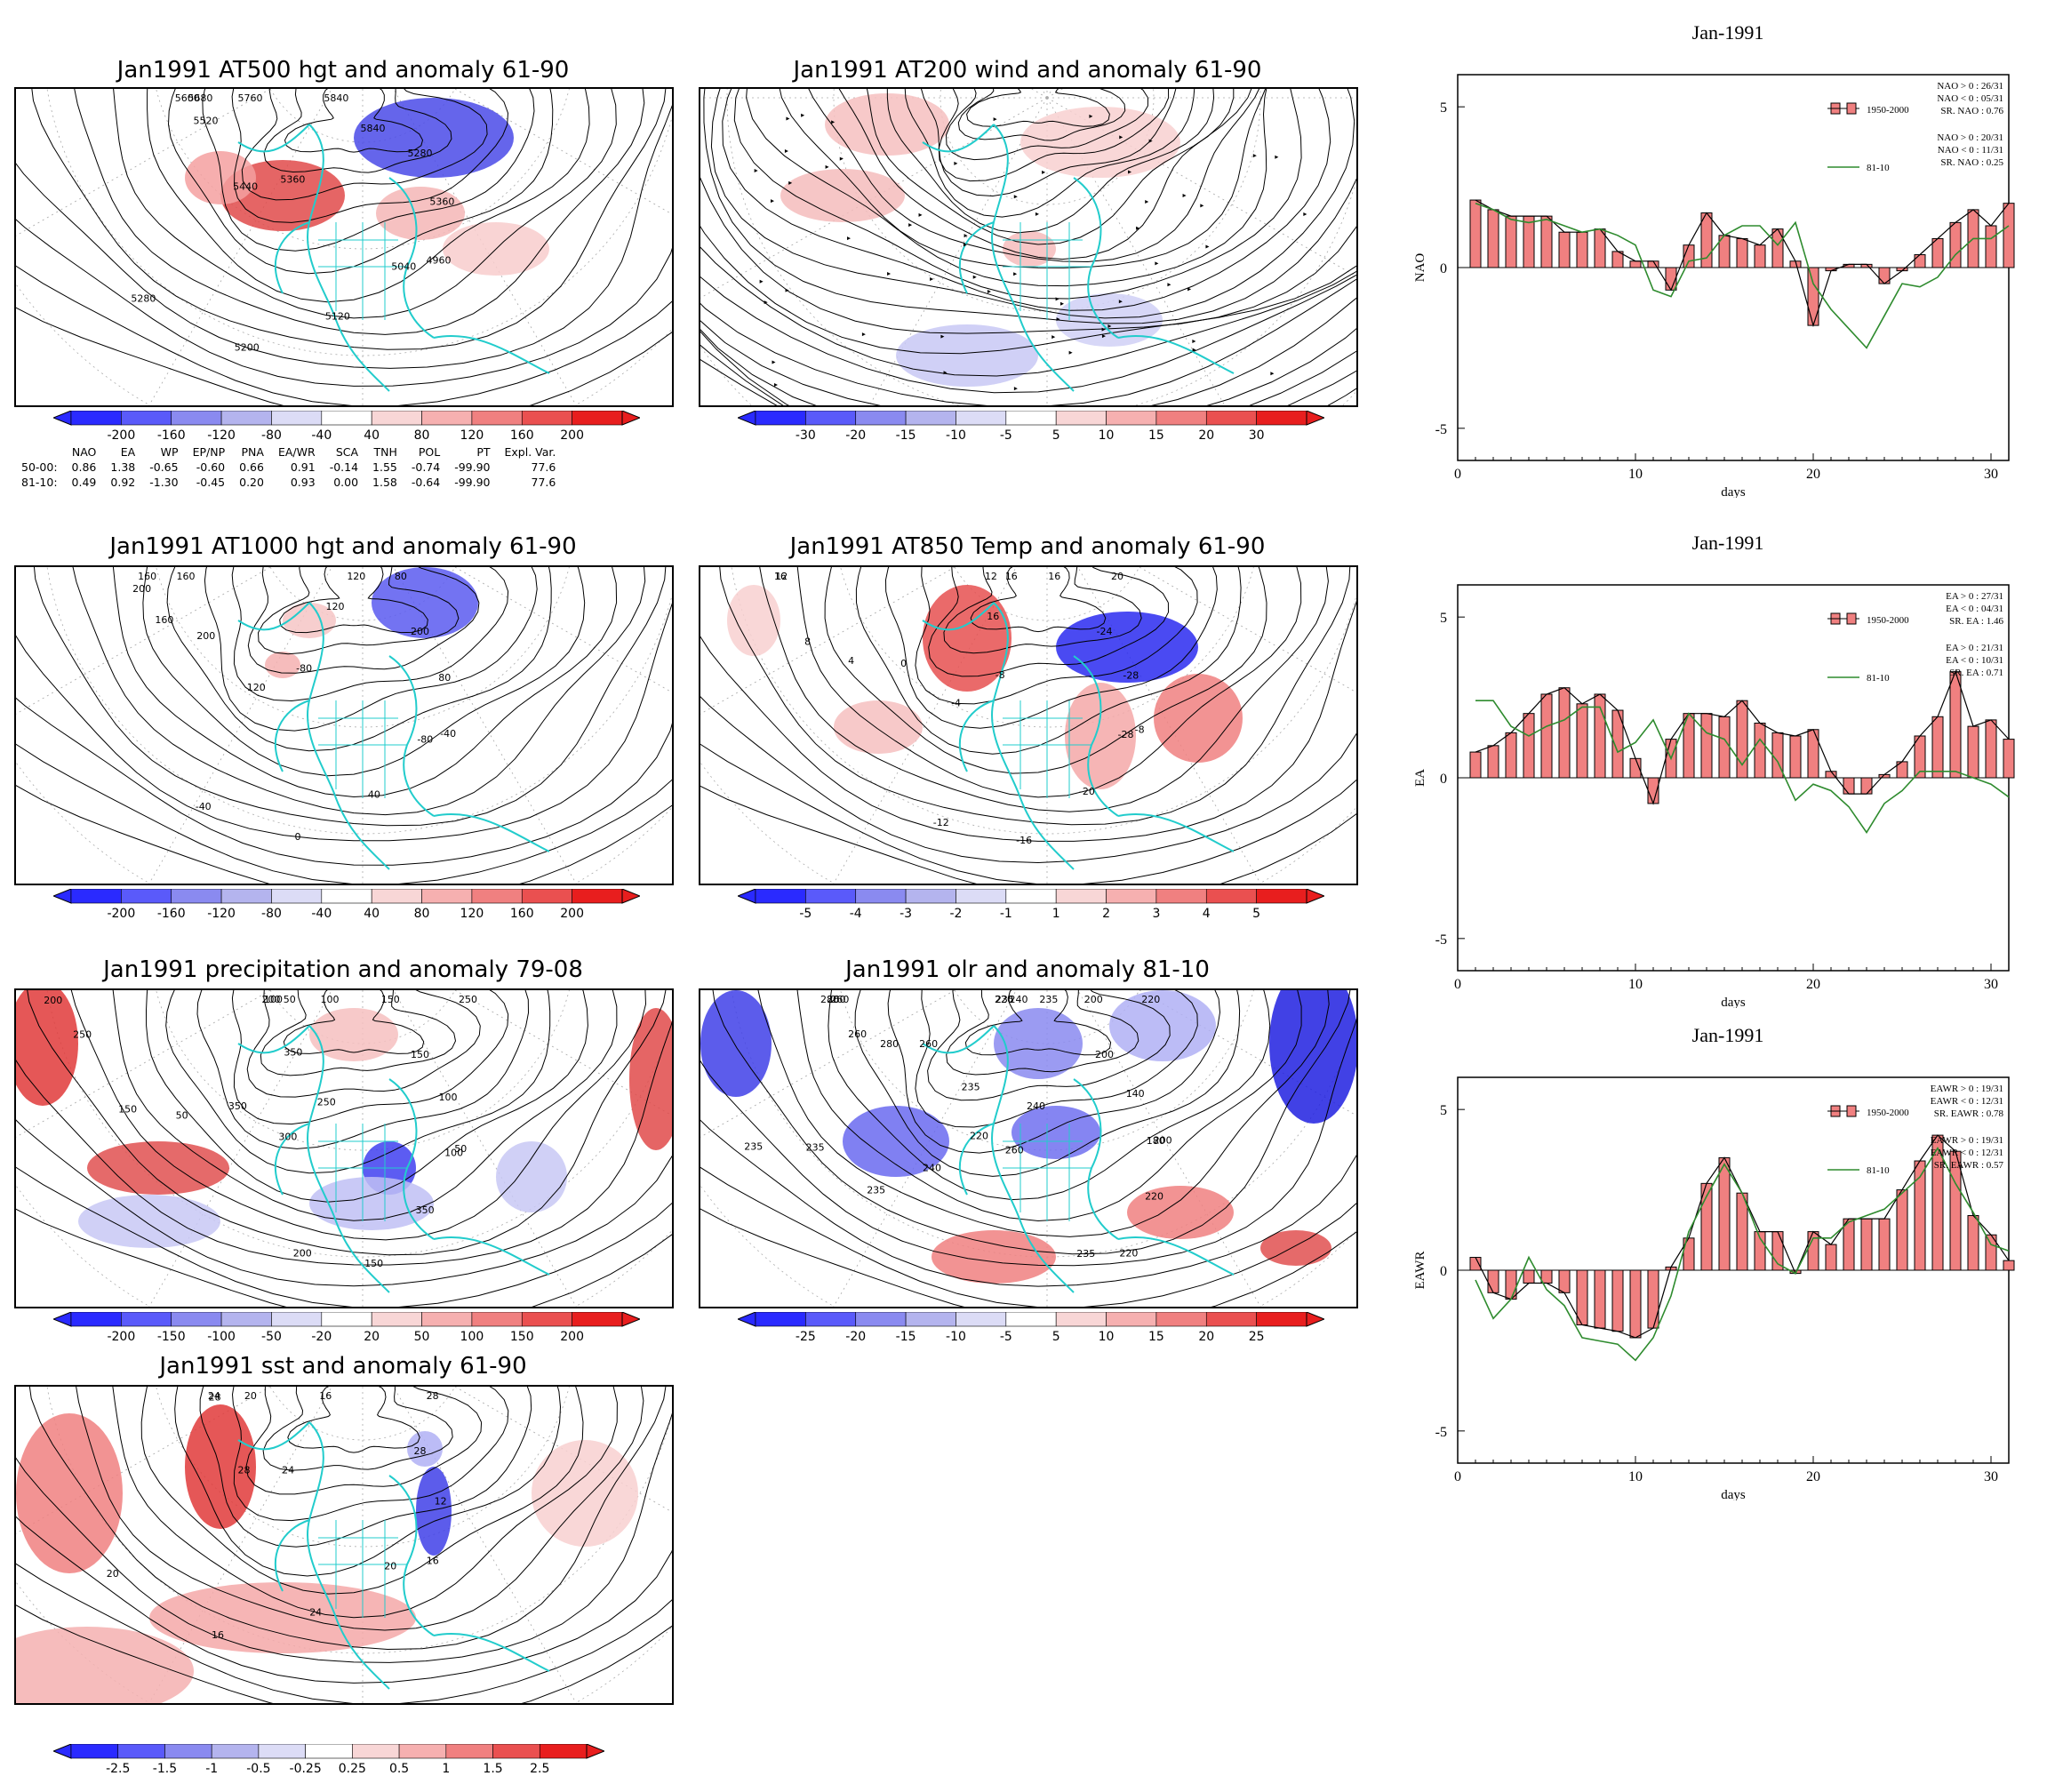 The image size is (2055, 1792). What do you see at coordinates (572, 914) in the screenshot?
I see `colorbar-tick-label: 200` at bounding box center [572, 914].